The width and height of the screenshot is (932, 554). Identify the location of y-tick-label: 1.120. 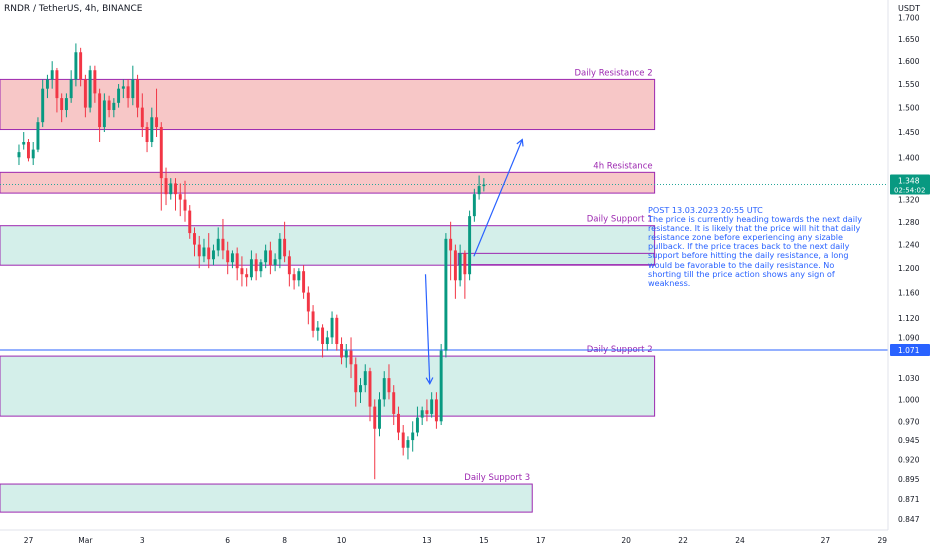
(909, 318).